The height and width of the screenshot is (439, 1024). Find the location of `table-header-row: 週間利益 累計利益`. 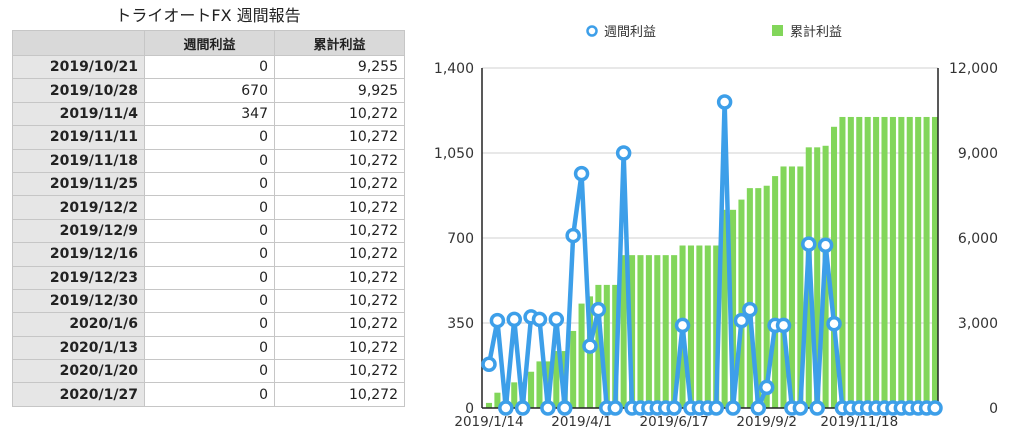

table-header-row: 週間利益 累計利益 is located at coordinates (208, 43).